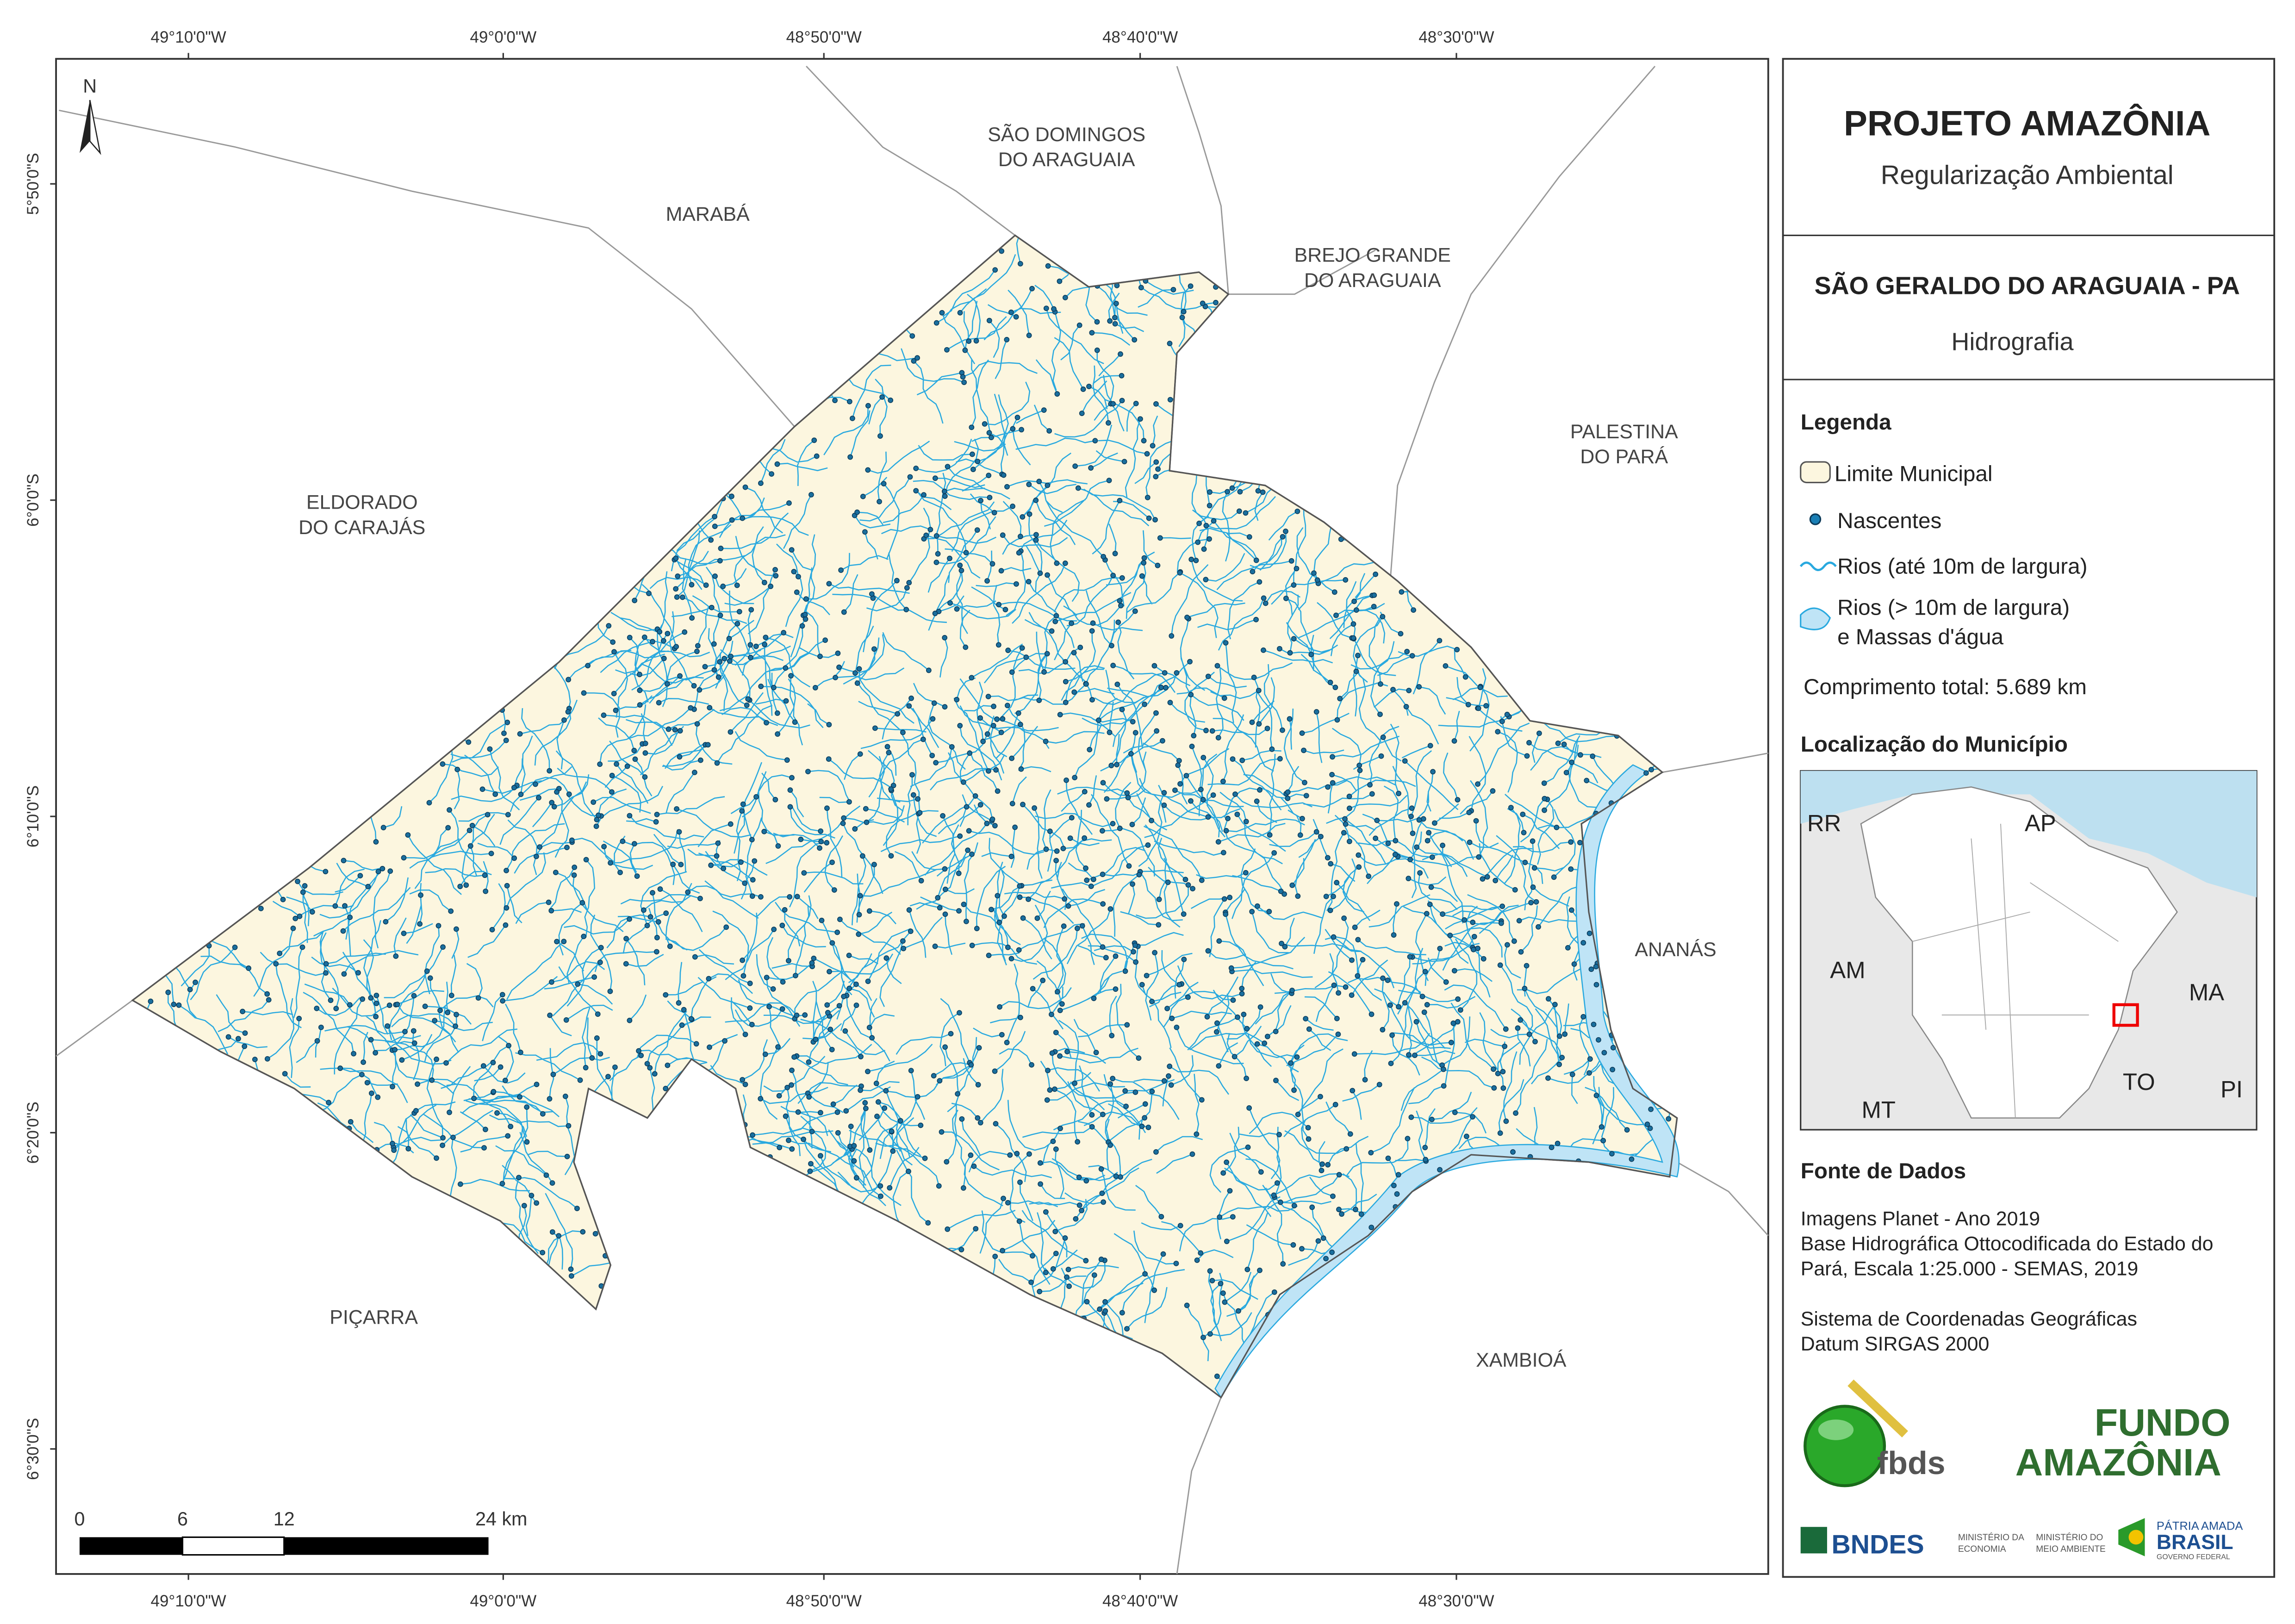 Image resolution: width=2295 pixels, height=1624 pixels. I want to click on inset-map: RR AP AM MA TO PI MT, so click(2029, 950).